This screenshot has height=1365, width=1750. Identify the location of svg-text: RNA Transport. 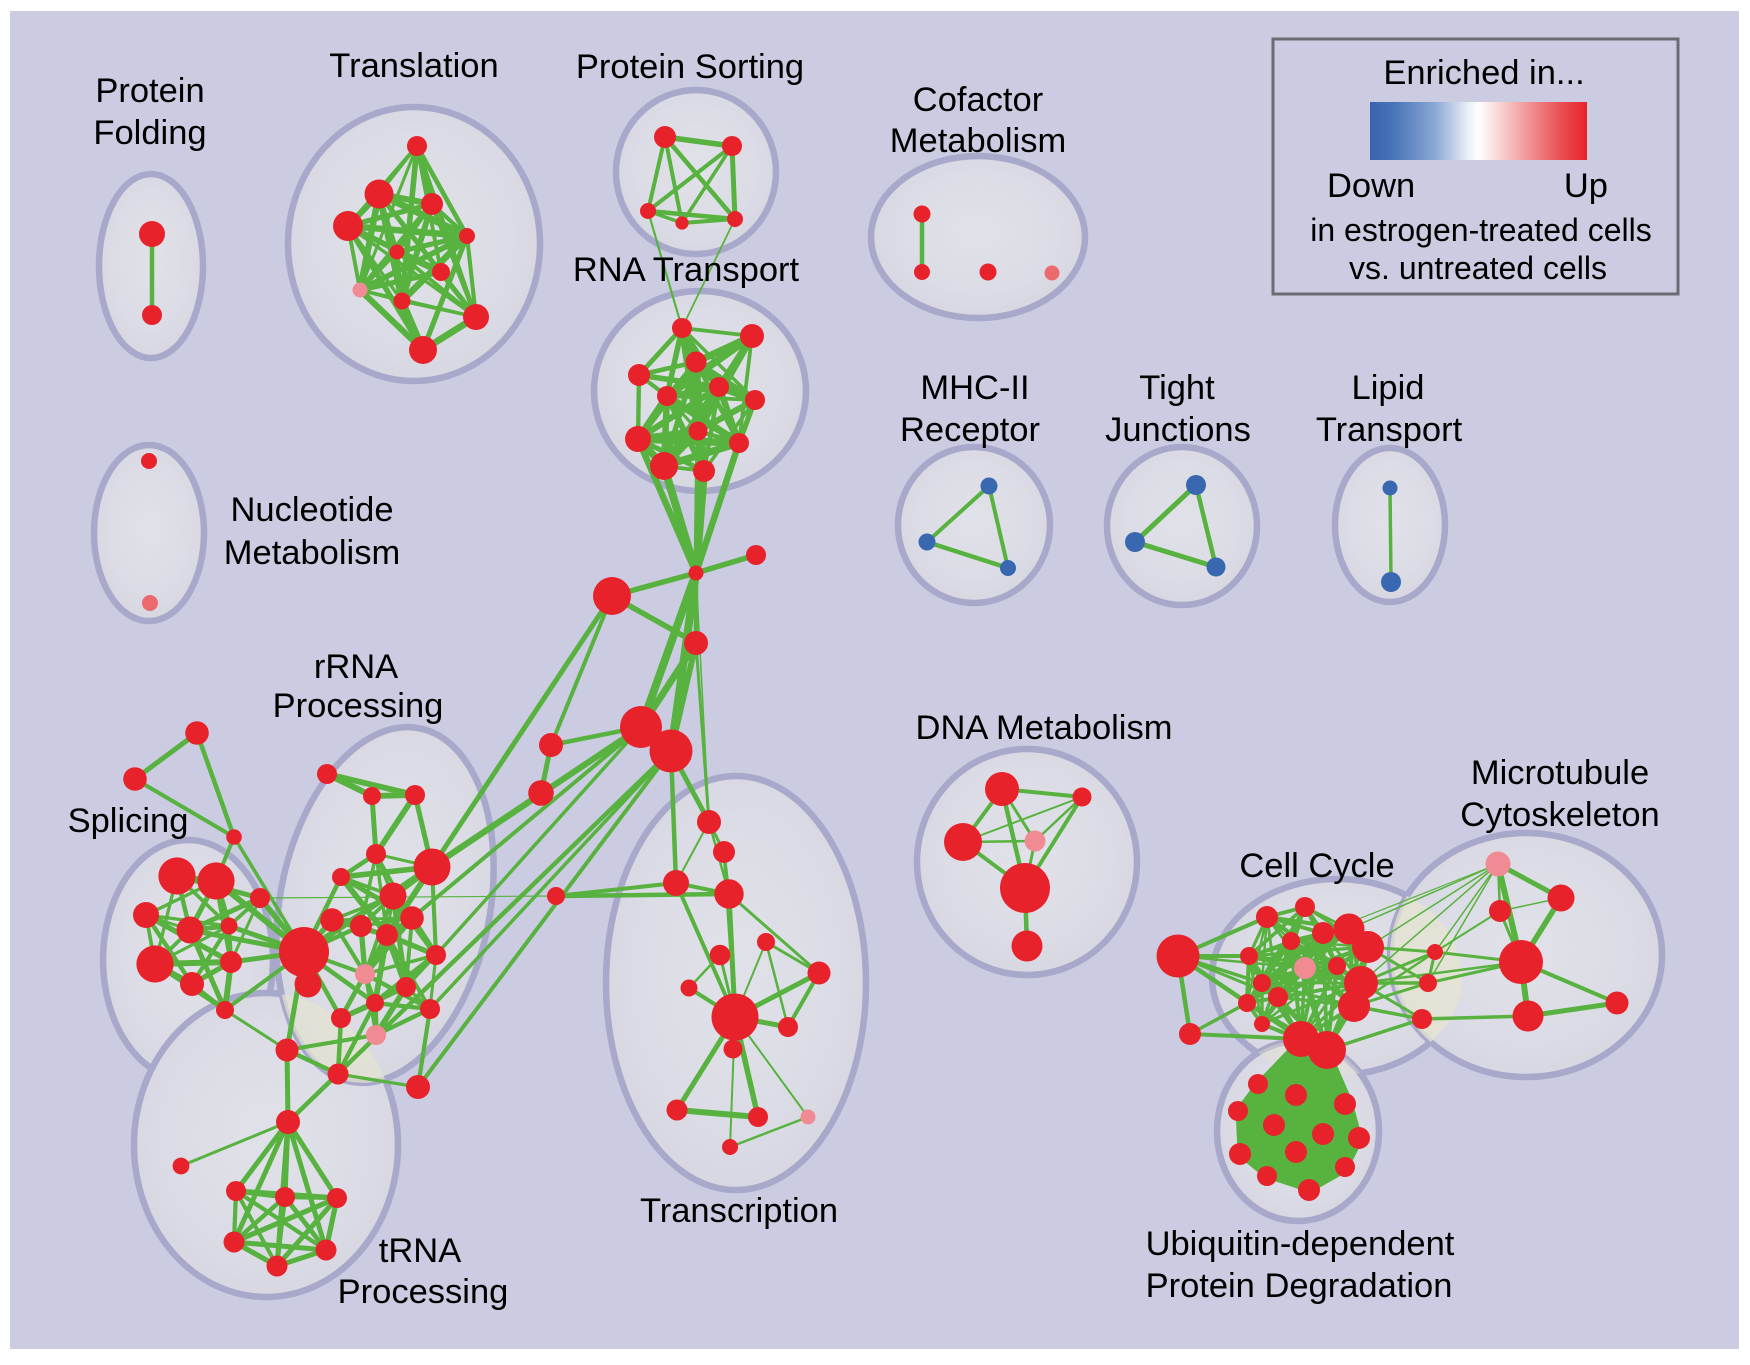
(686, 270).